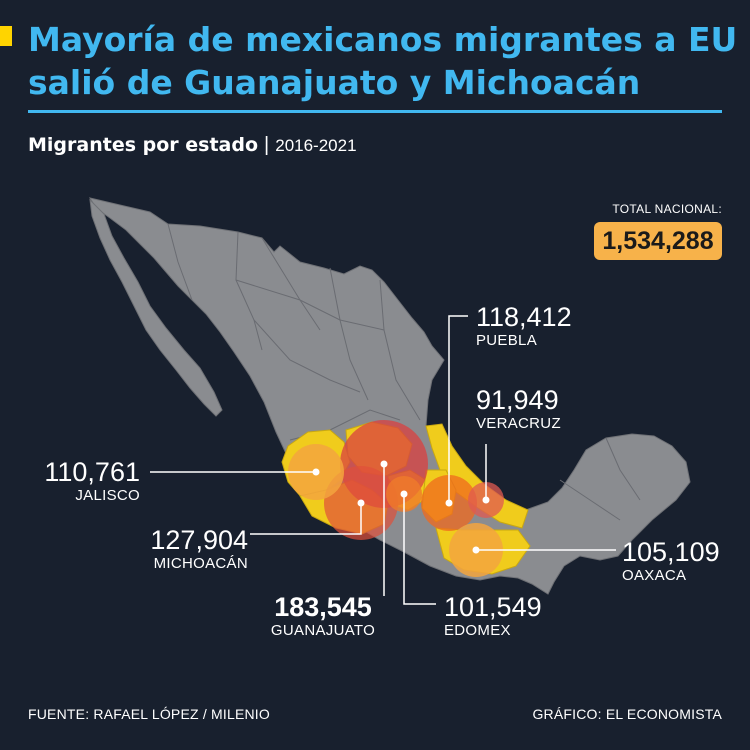  Describe the element at coordinates (6, 36) in the screenshot. I see `title-accent-bar` at that location.